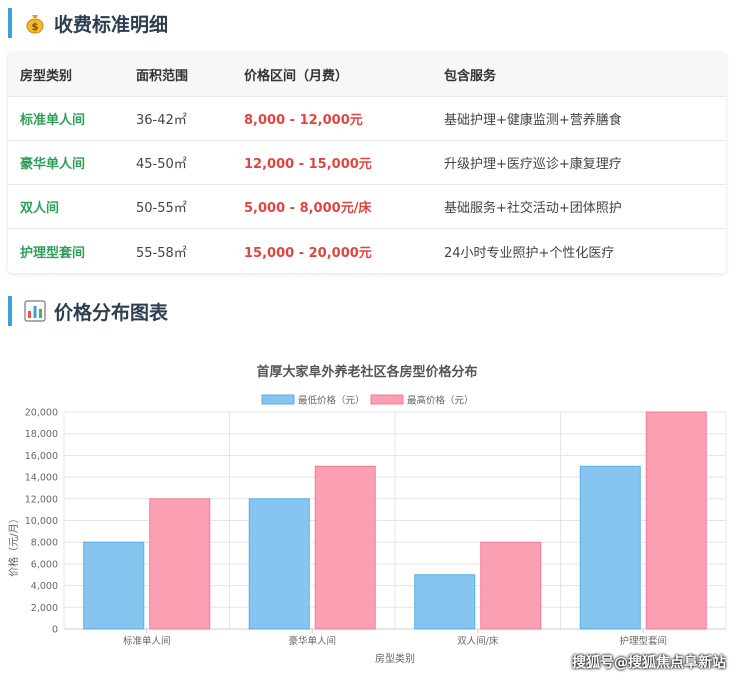 The width and height of the screenshot is (740, 680). What do you see at coordinates (533, 120) in the screenshot?
I see `included-services: 基础护理+健康监测+营养膳食` at bounding box center [533, 120].